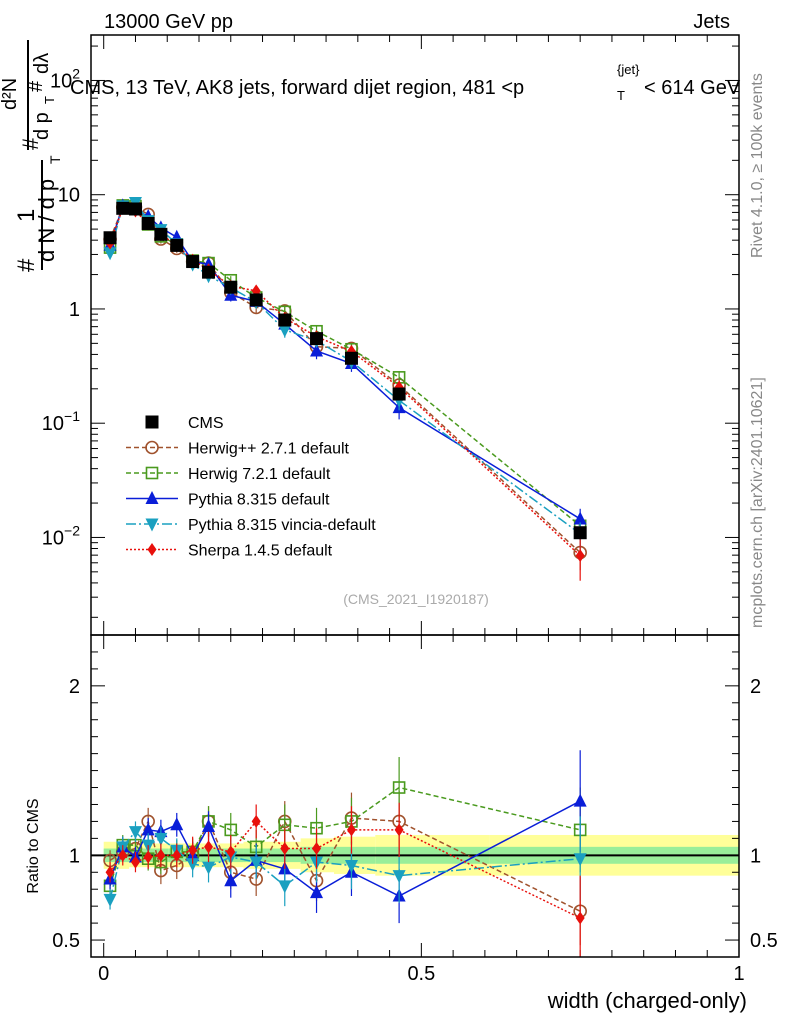 Image resolution: width=786 pixels, height=1024 pixels. What do you see at coordinates (46, 220) in the screenshot?
I see `svg-text: d N / d p` at bounding box center [46, 220].